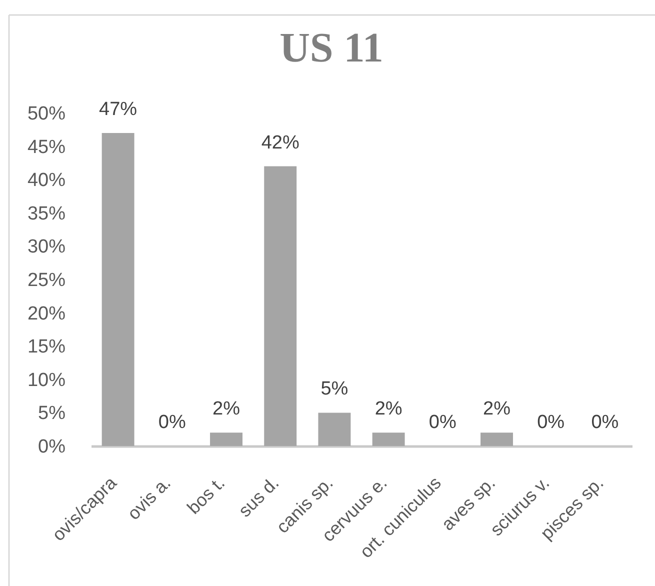 The width and height of the screenshot is (655, 586). Describe the element at coordinates (118, 109) in the screenshot. I see `data-label: 47%` at that location.